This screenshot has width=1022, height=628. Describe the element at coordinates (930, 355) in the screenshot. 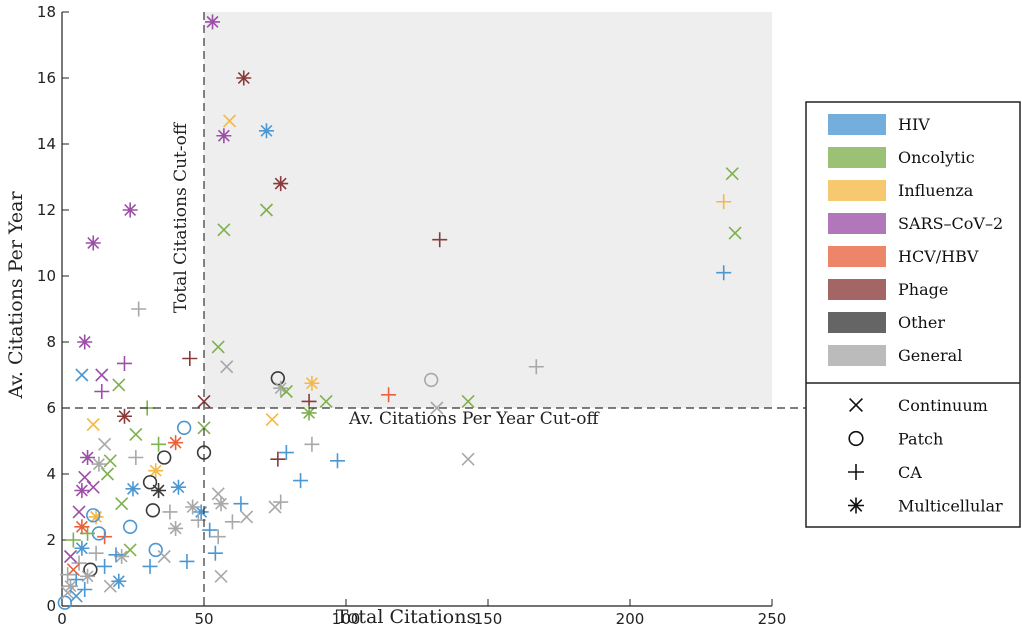

I see `legend-label: General` at that location.